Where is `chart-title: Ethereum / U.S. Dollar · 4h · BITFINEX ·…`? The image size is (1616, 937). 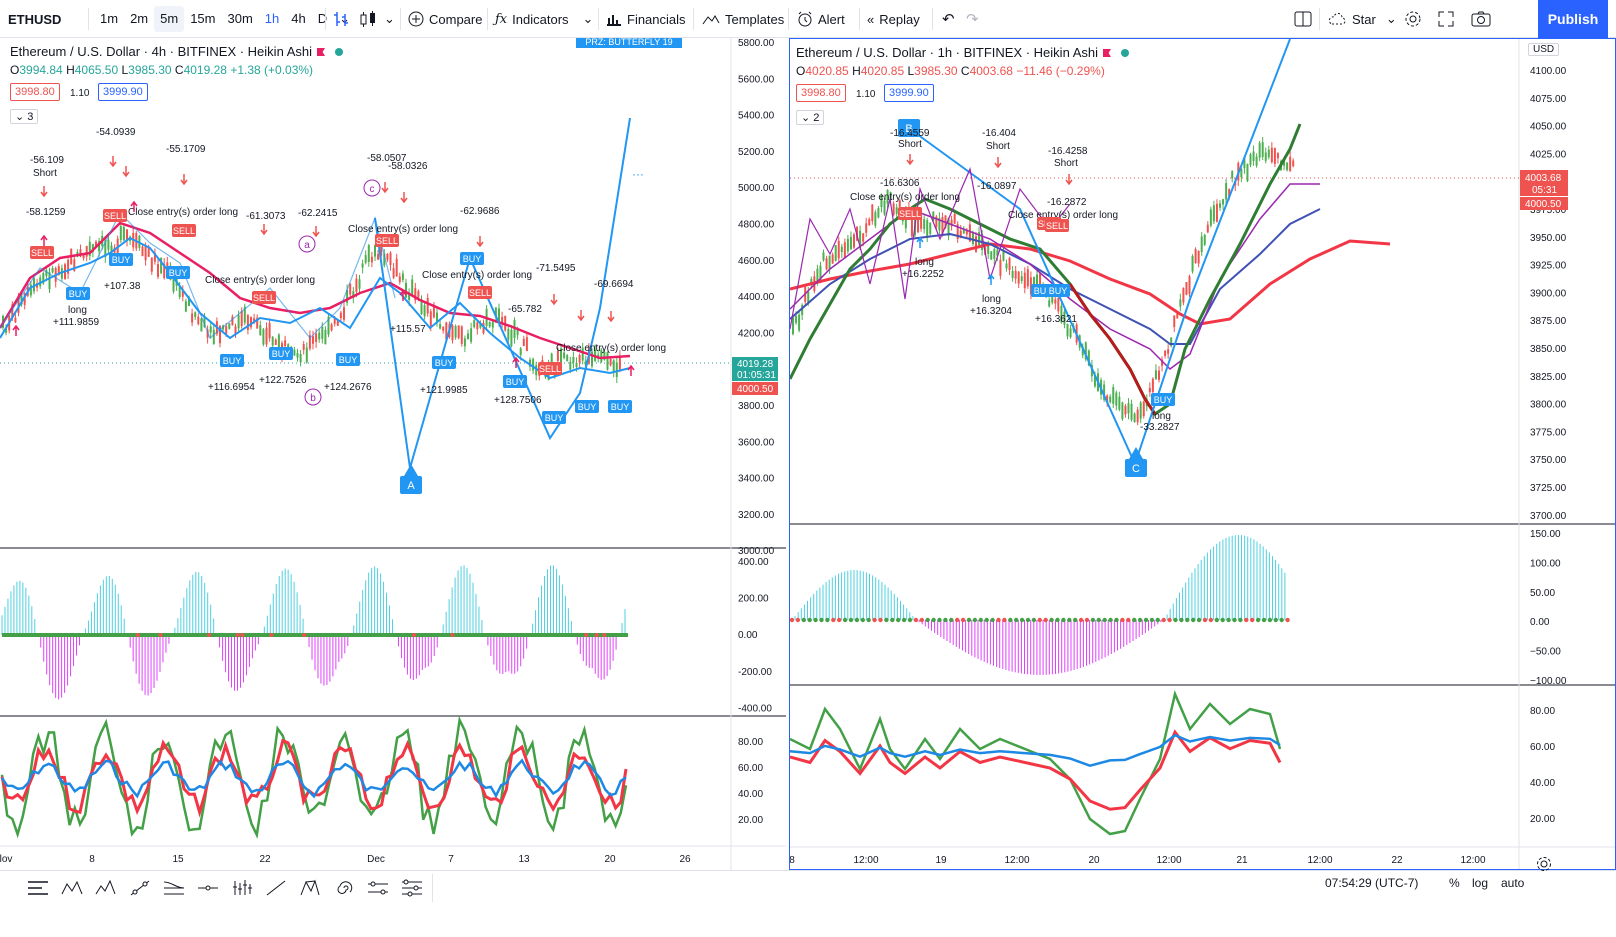 chart-title: Ethereum / U.S. Dollar · 4h · BITFINEX ·… is located at coordinates (176, 51).